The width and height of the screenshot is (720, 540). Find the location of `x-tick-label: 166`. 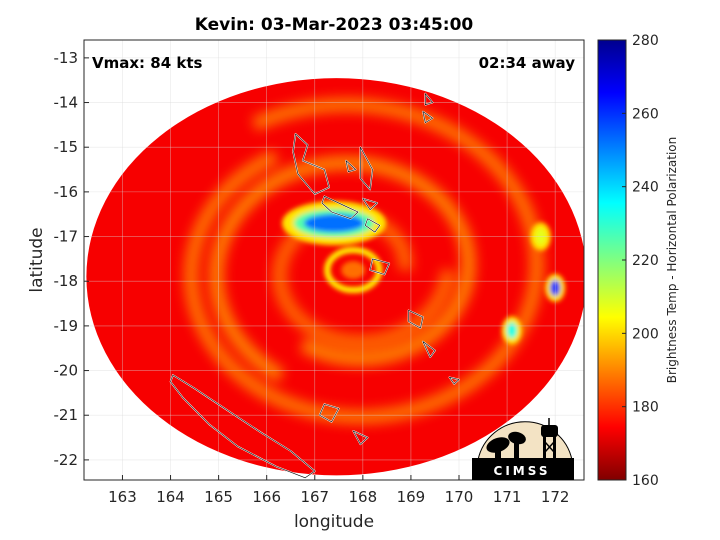

x-tick-label: 166 is located at coordinates (266, 497).